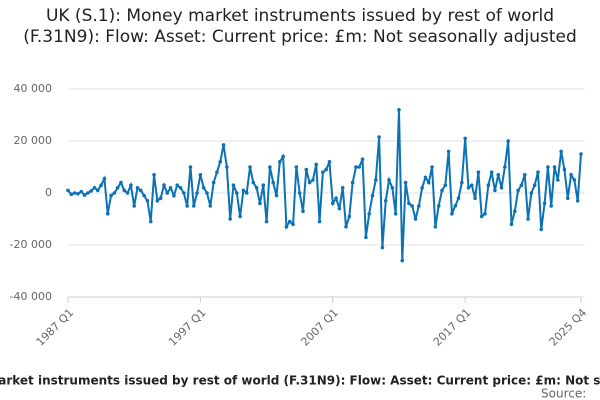  Describe the element at coordinates (187, 327) in the screenshot. I see `x-tick-label: 1997 Q1` at that location.